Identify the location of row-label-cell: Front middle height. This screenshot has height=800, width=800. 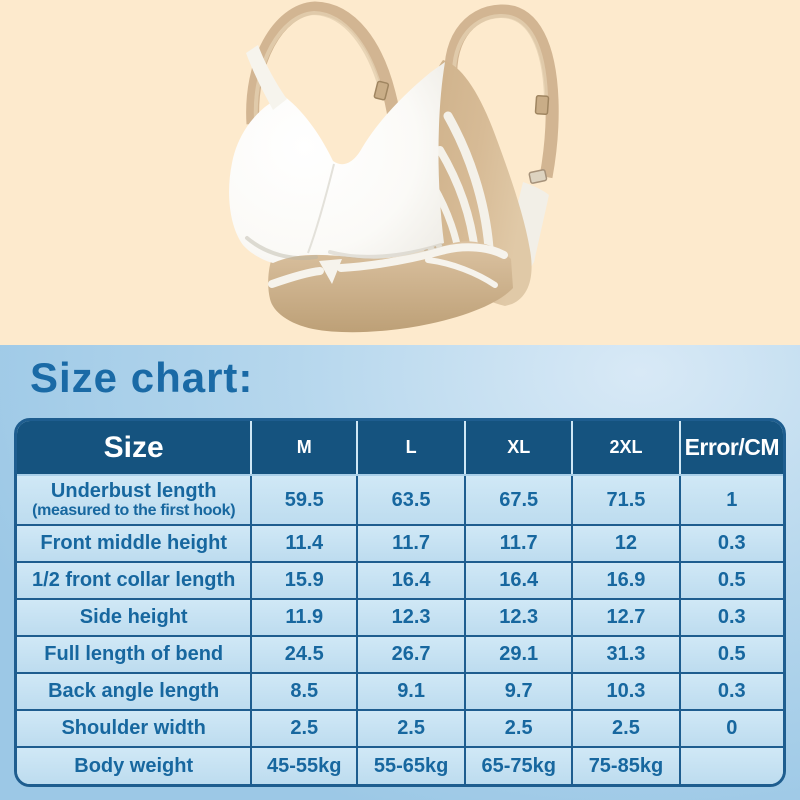
(135, 544).